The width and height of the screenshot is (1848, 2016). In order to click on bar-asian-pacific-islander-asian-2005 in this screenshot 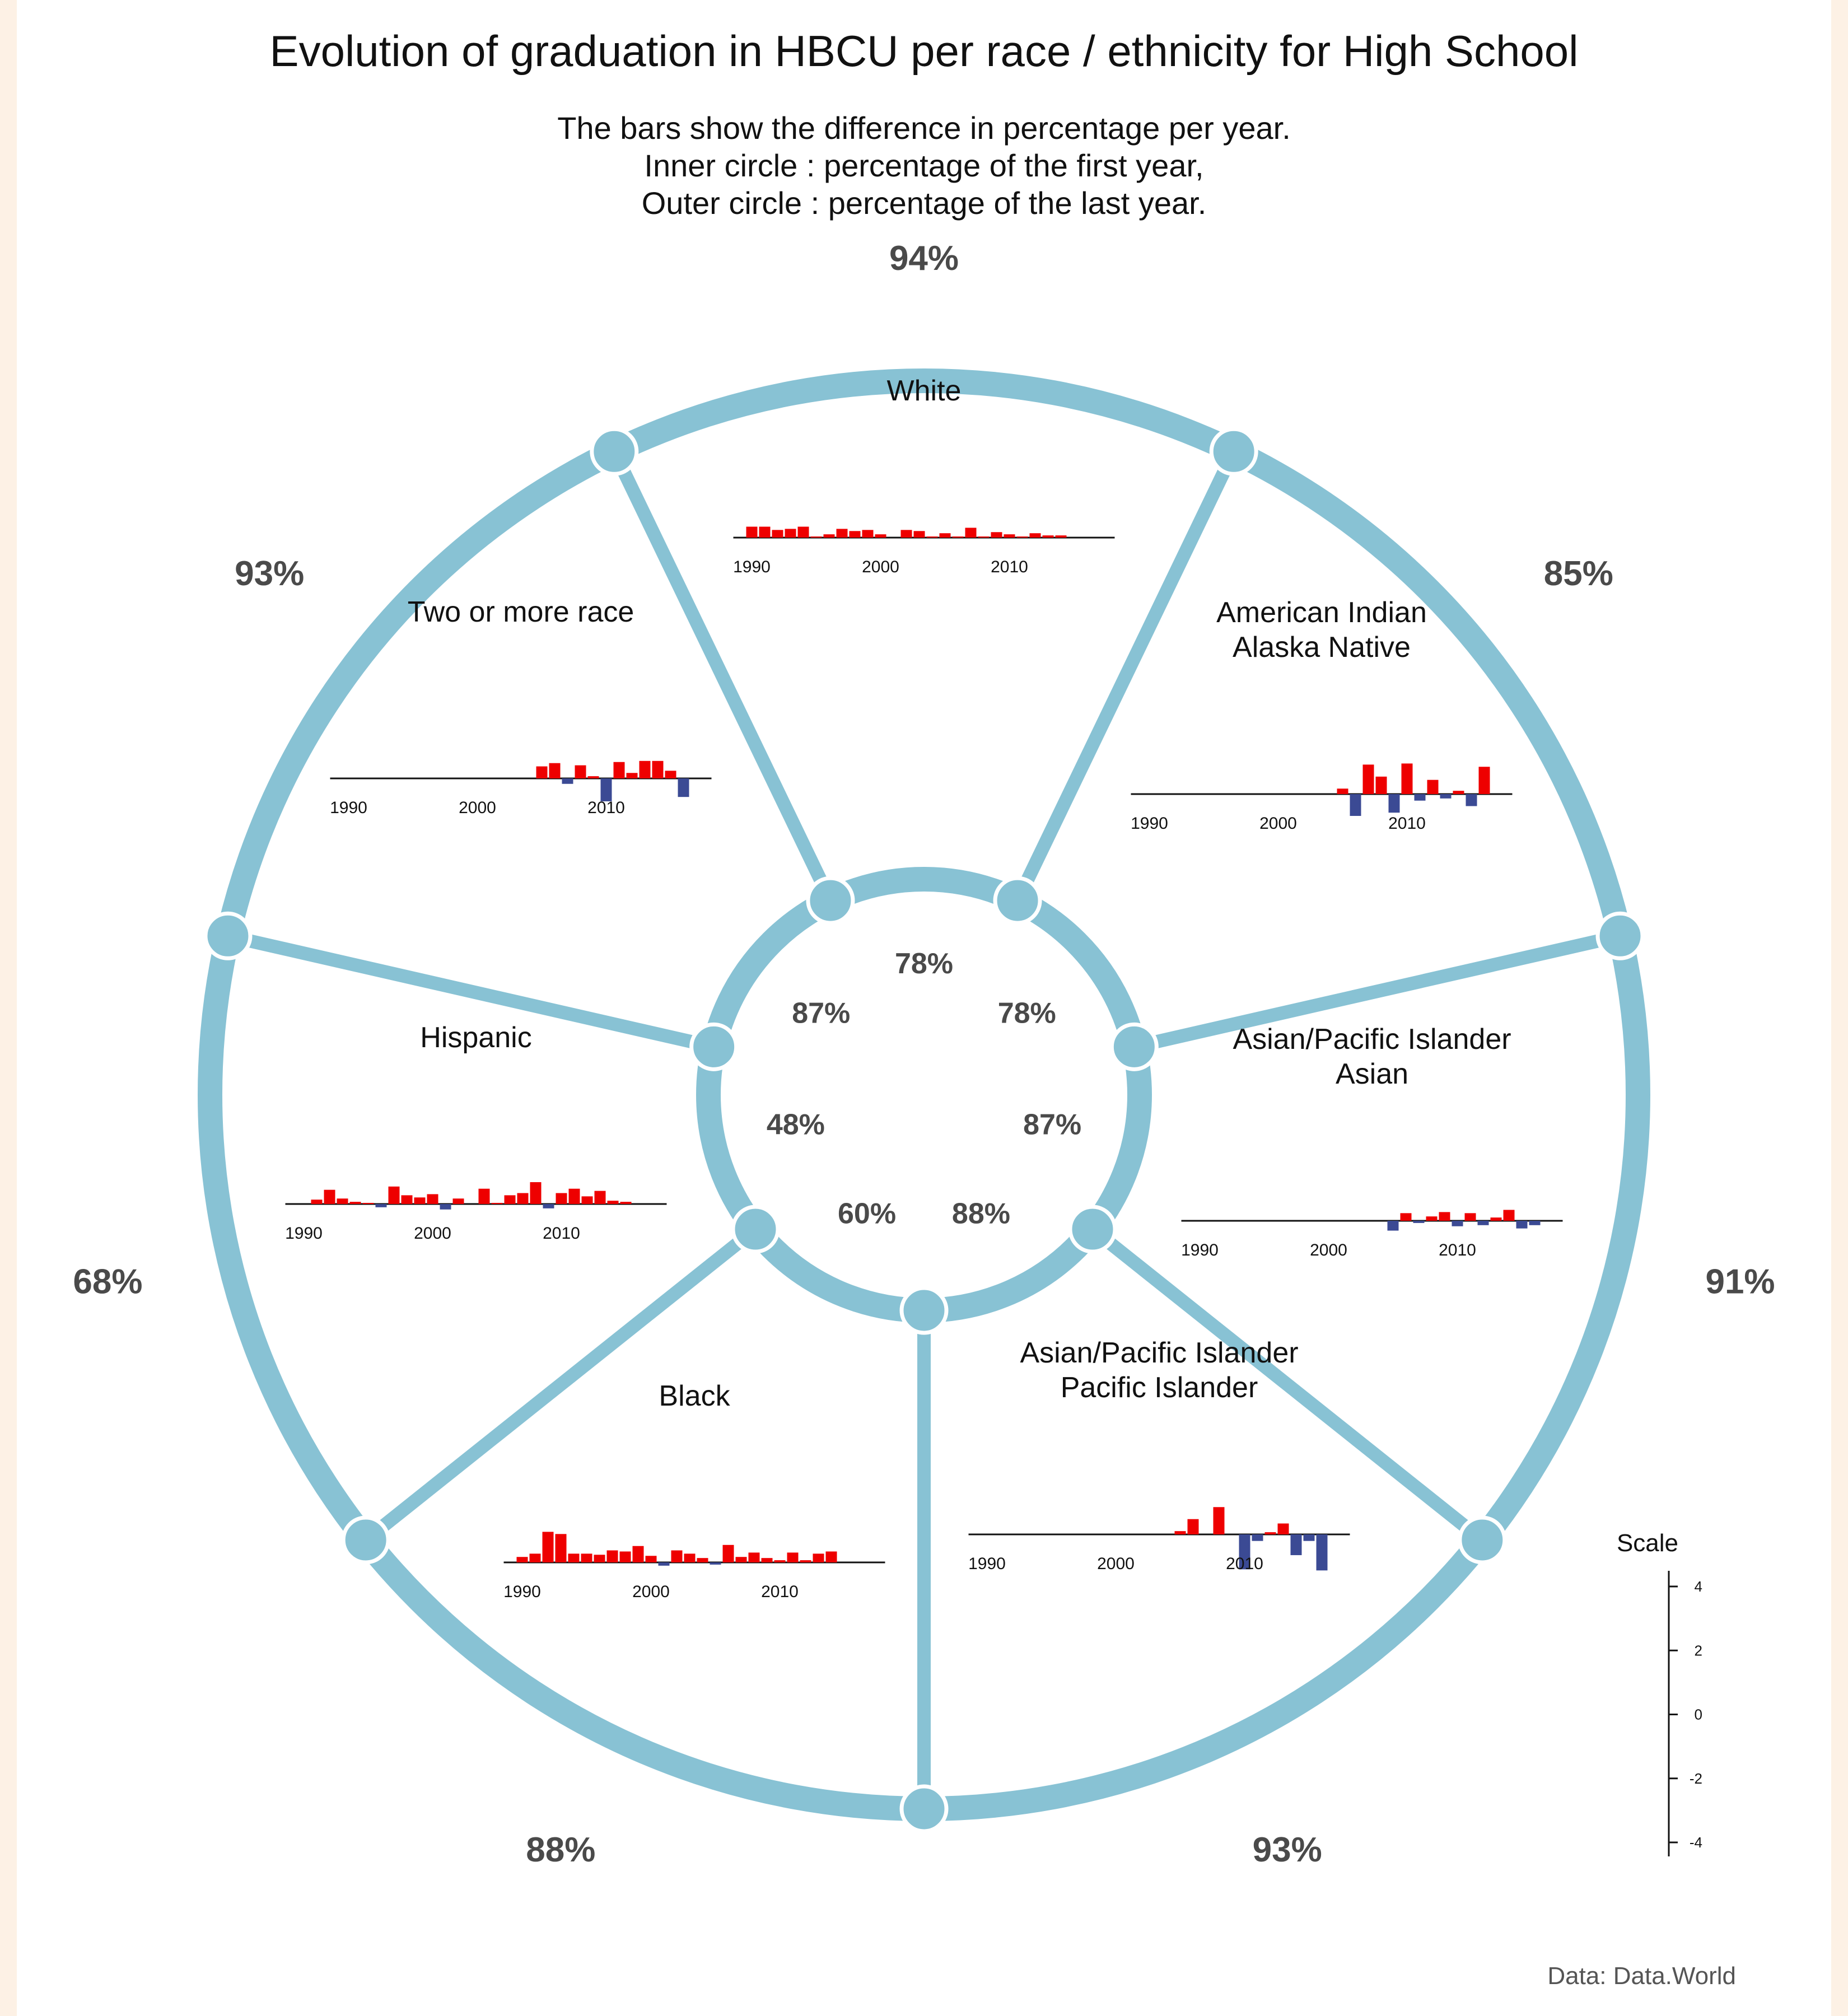, I will do `click(1393, 1226)`.